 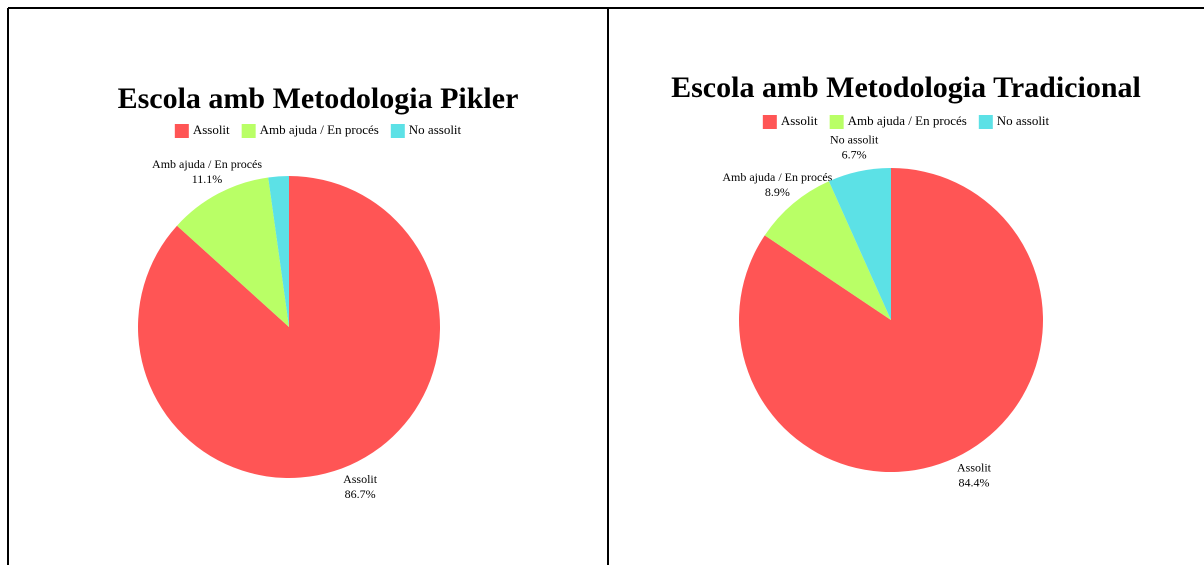 I want to click on slice-value-label: 6.7%, so click(x=854, y=154).